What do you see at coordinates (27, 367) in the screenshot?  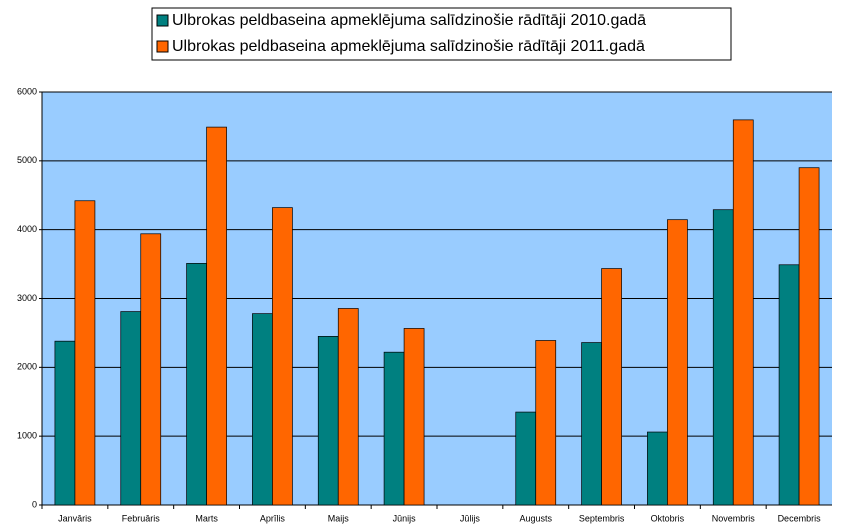 I see `y-tick-label: 2000` at bounding box center [27, 367].